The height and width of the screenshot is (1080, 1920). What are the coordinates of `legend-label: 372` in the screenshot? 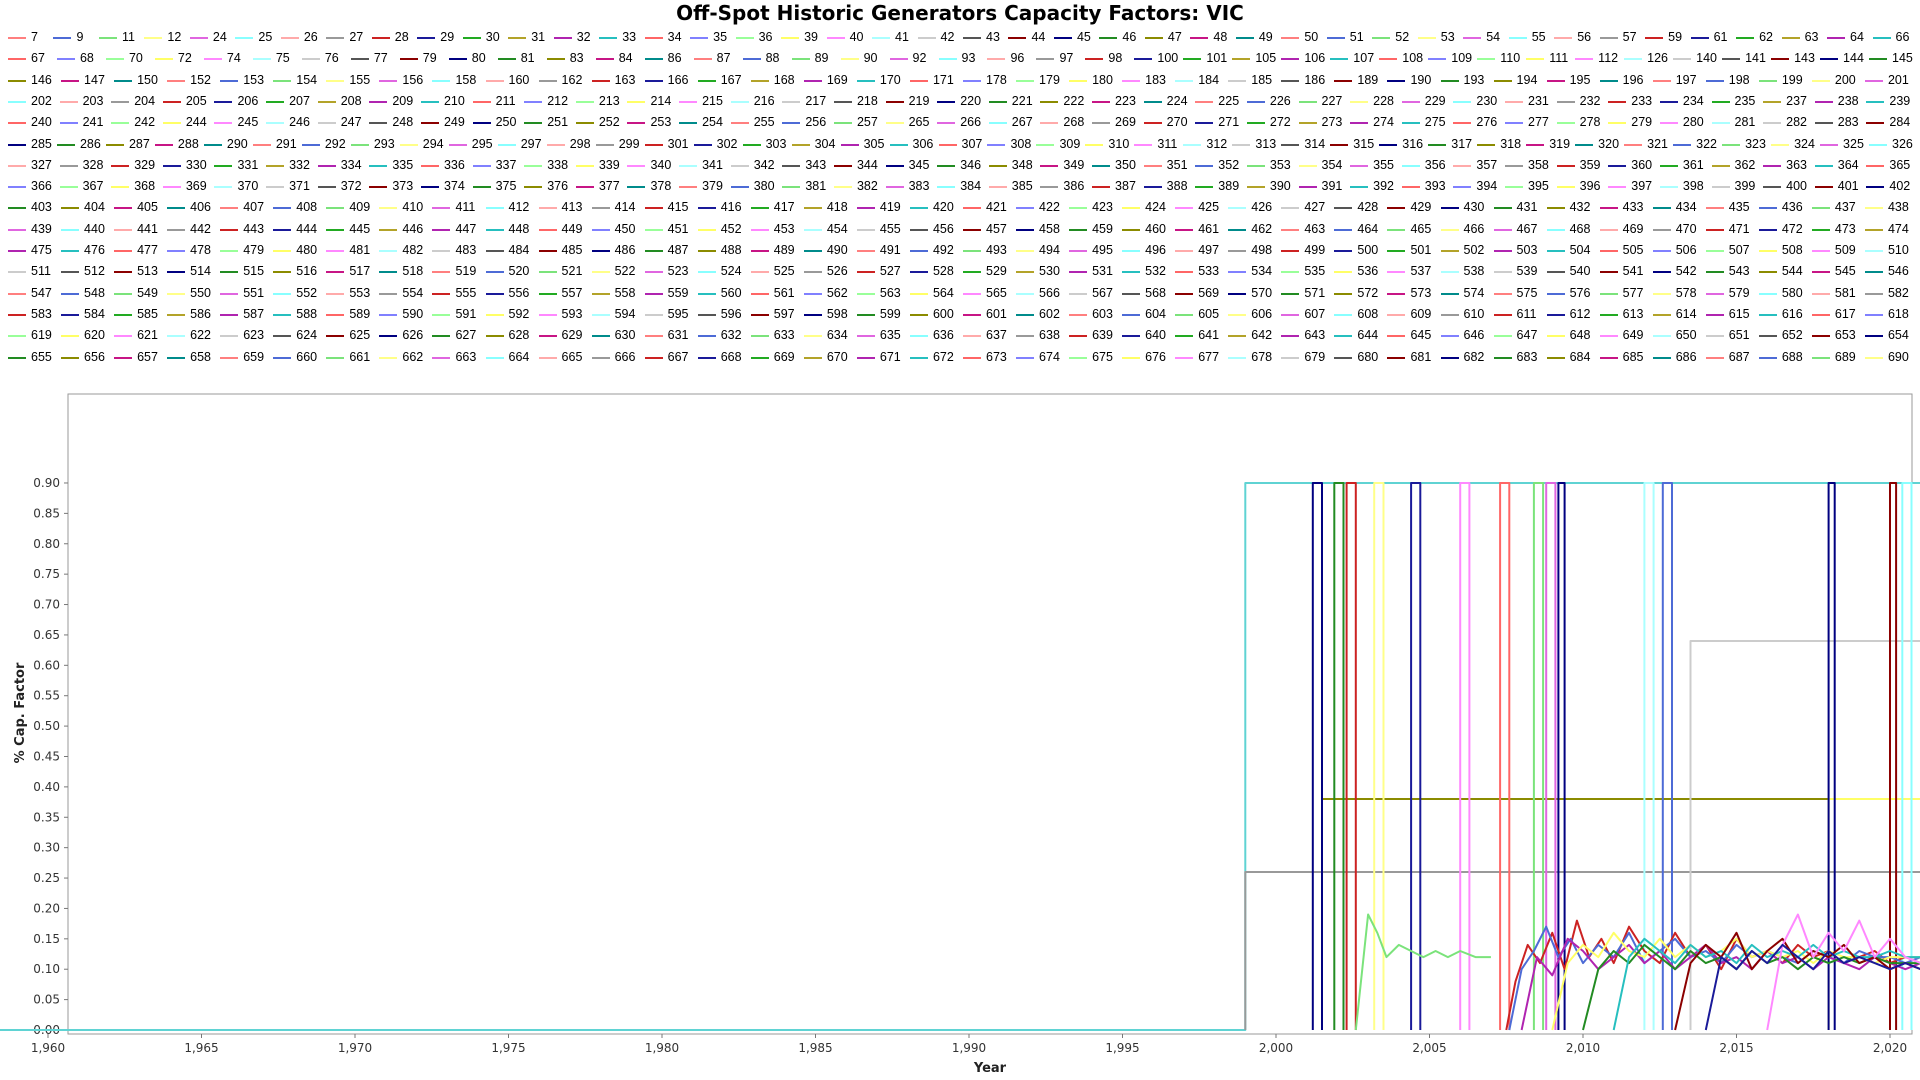 It's located at (351, 186).